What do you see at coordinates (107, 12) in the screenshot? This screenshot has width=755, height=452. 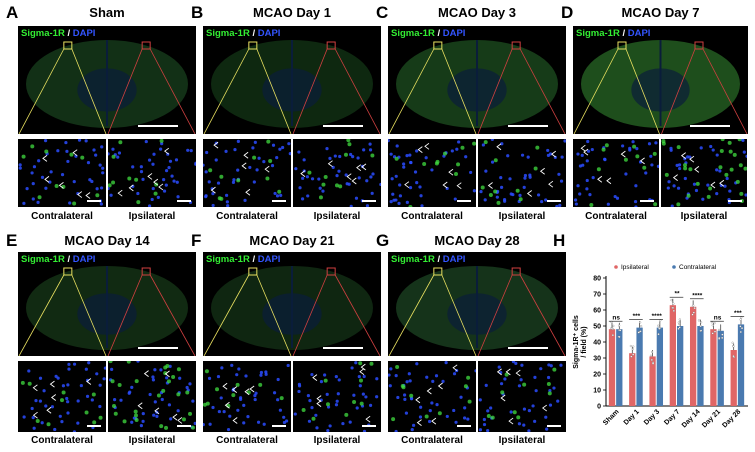 I see `panel-title: Sham` at bounding box center [107, 12].